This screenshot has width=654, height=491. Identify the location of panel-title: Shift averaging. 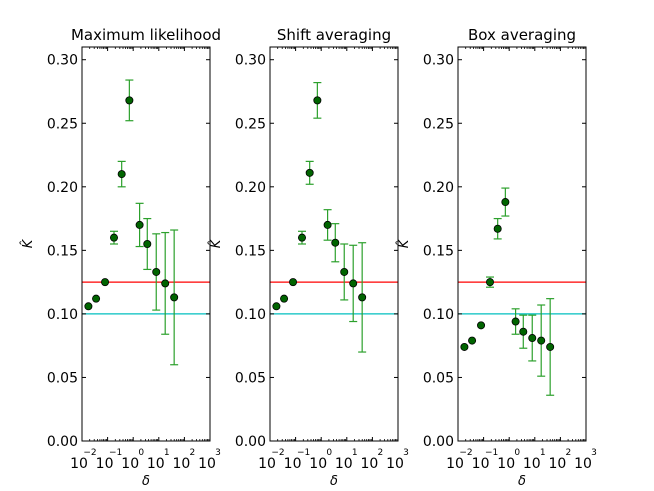
(334, 35).